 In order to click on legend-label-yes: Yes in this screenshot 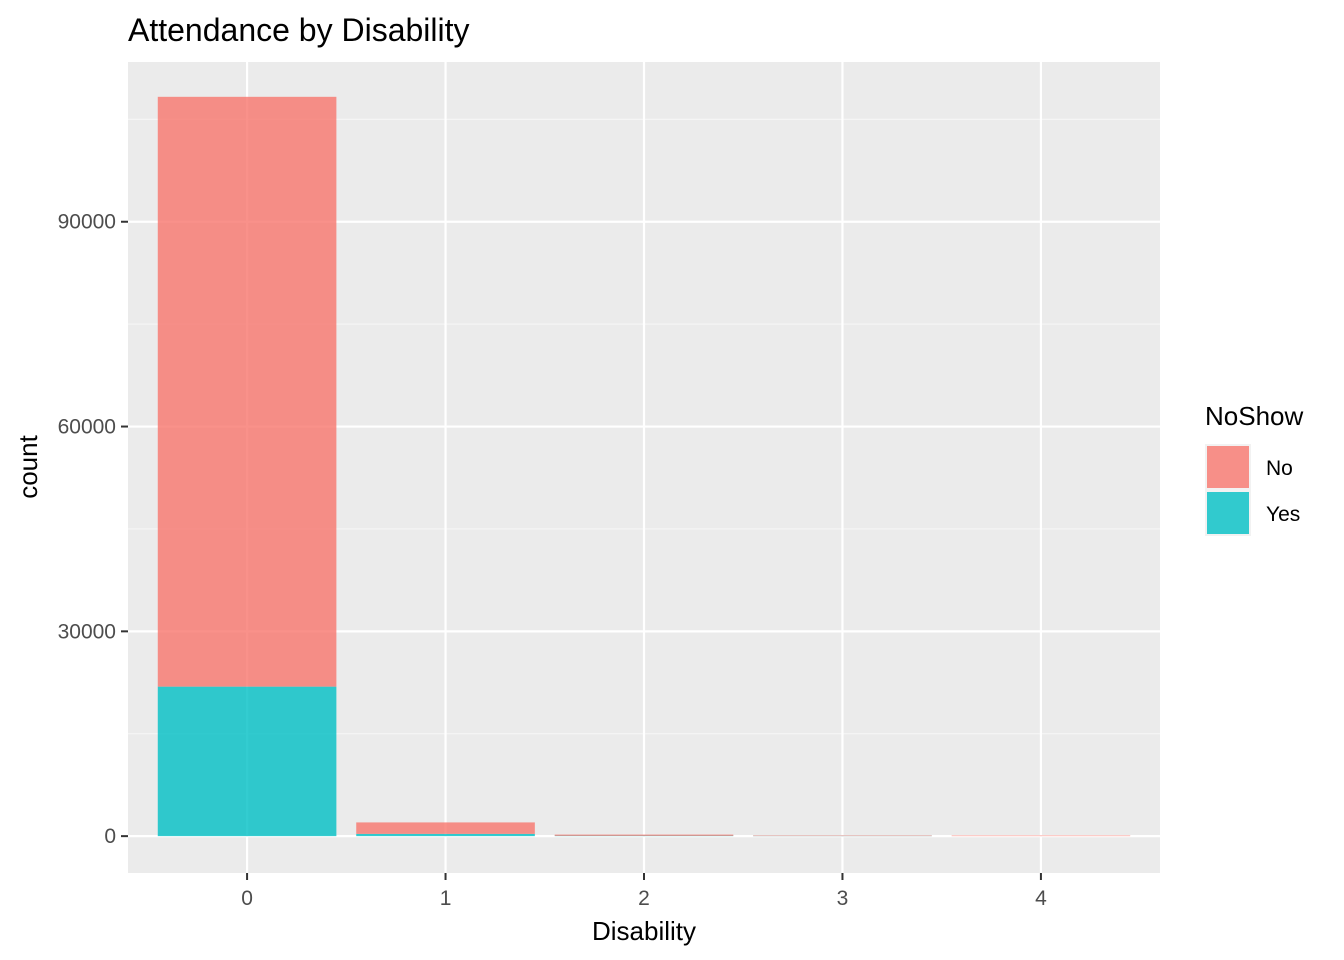, I will do `click(1283, 514)`.